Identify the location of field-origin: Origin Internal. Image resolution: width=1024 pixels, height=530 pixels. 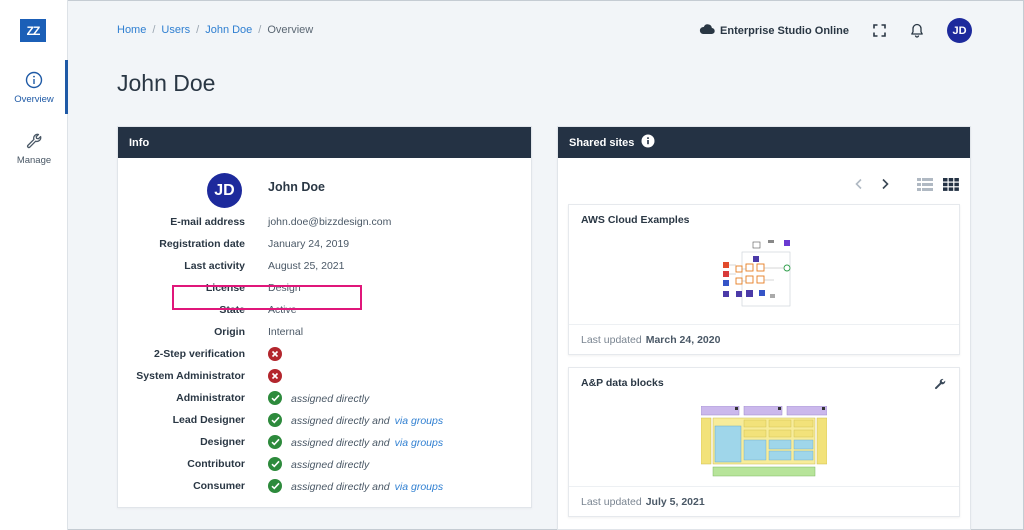
(325, 333).